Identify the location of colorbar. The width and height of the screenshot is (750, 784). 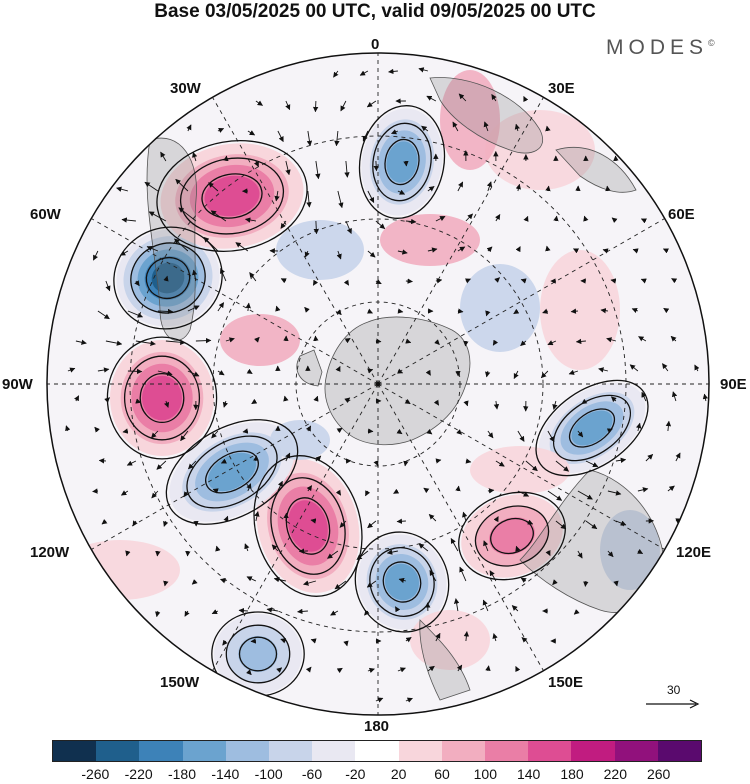
(377, 751).